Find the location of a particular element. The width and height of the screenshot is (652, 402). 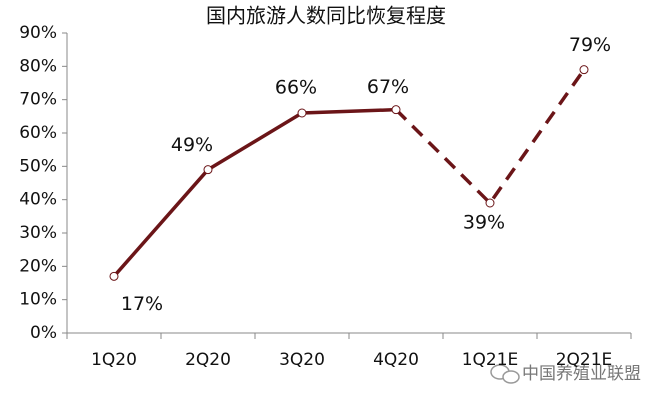

x-tick-label: 4Q20 is located at coordinates (396, 360).